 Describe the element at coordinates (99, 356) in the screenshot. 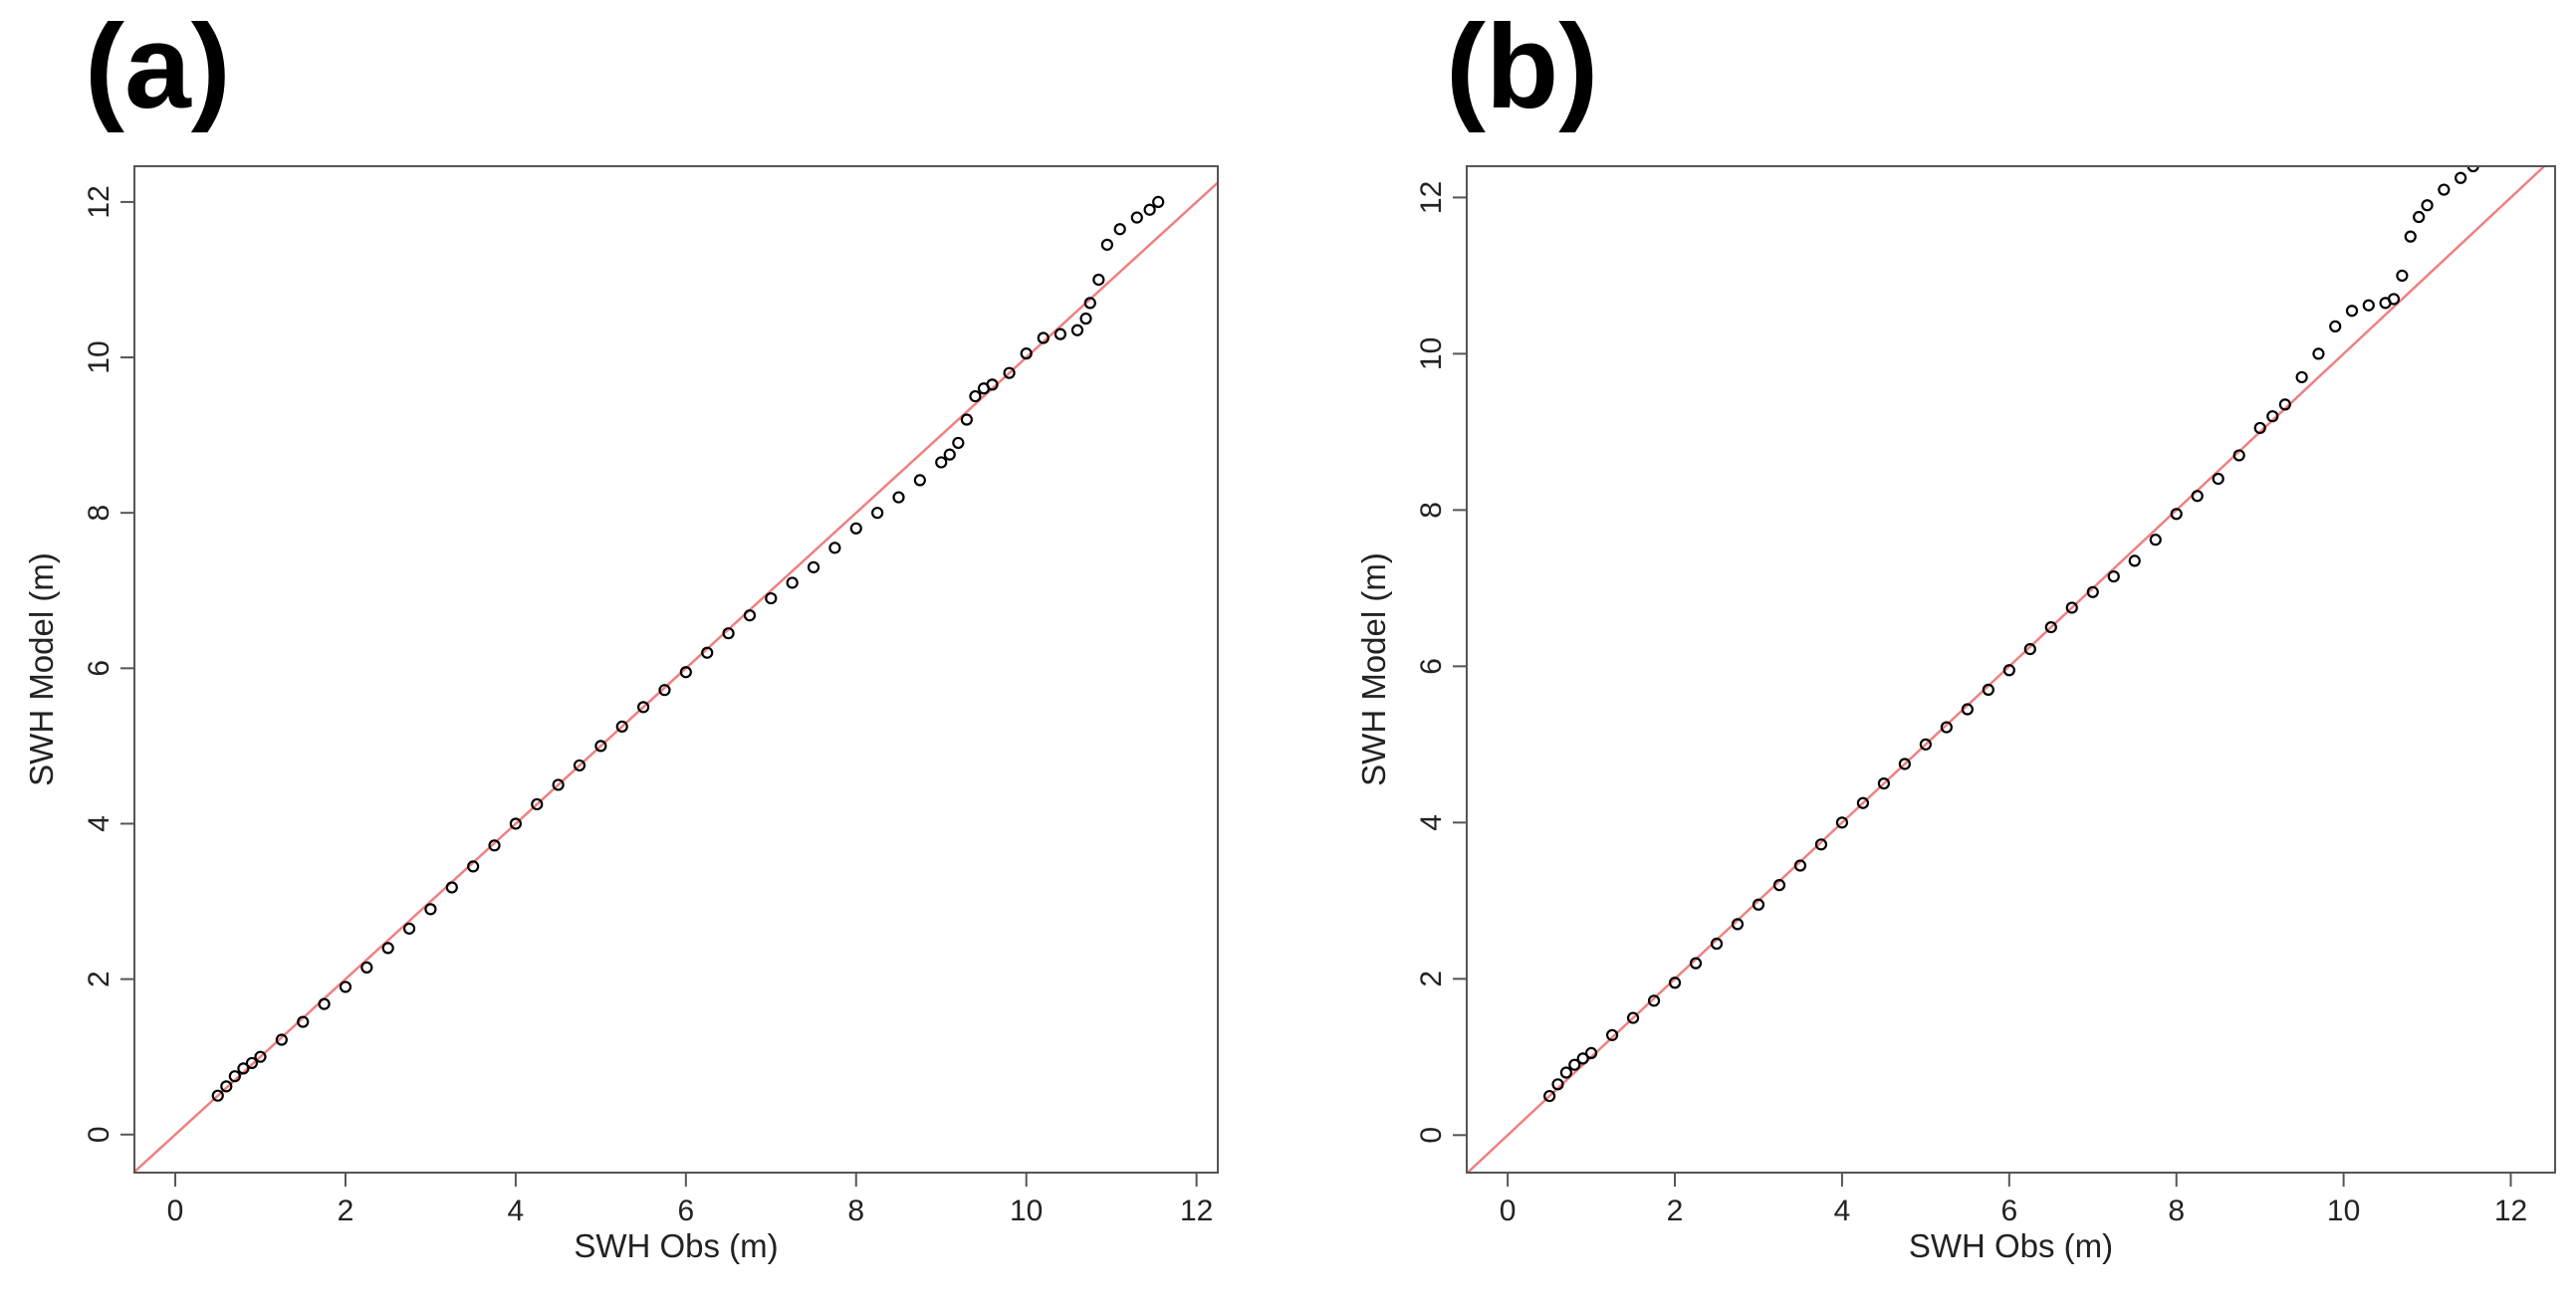

I see `y-tick-label: 10` at that location.